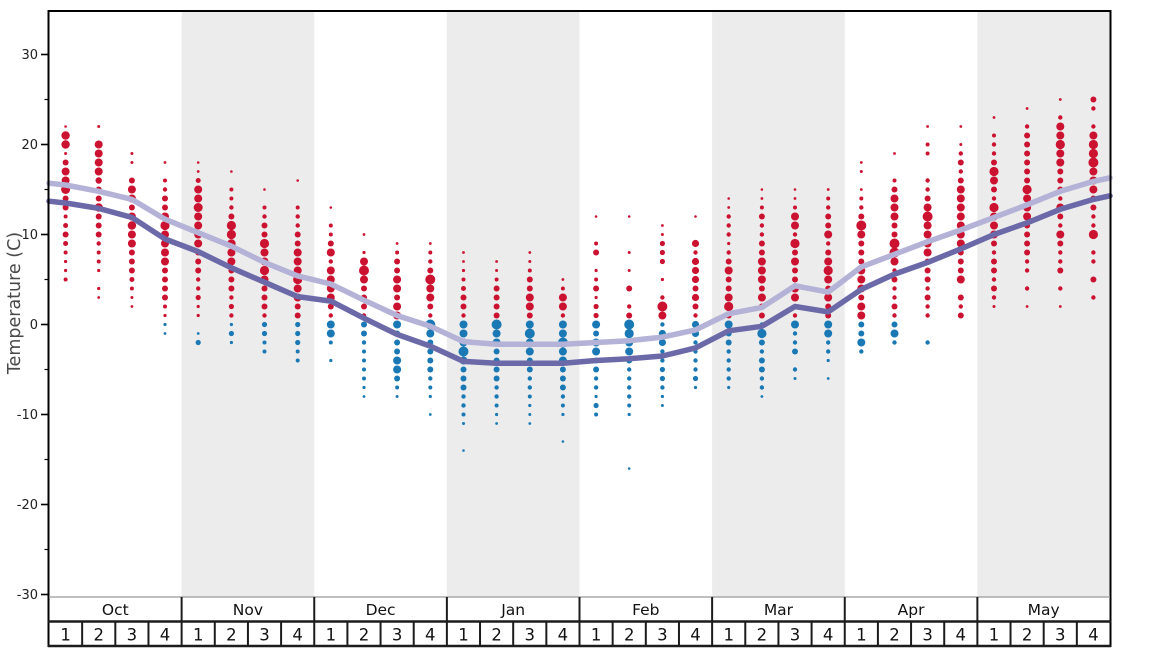  I want to click on month-shading-band, so click(248, 304).